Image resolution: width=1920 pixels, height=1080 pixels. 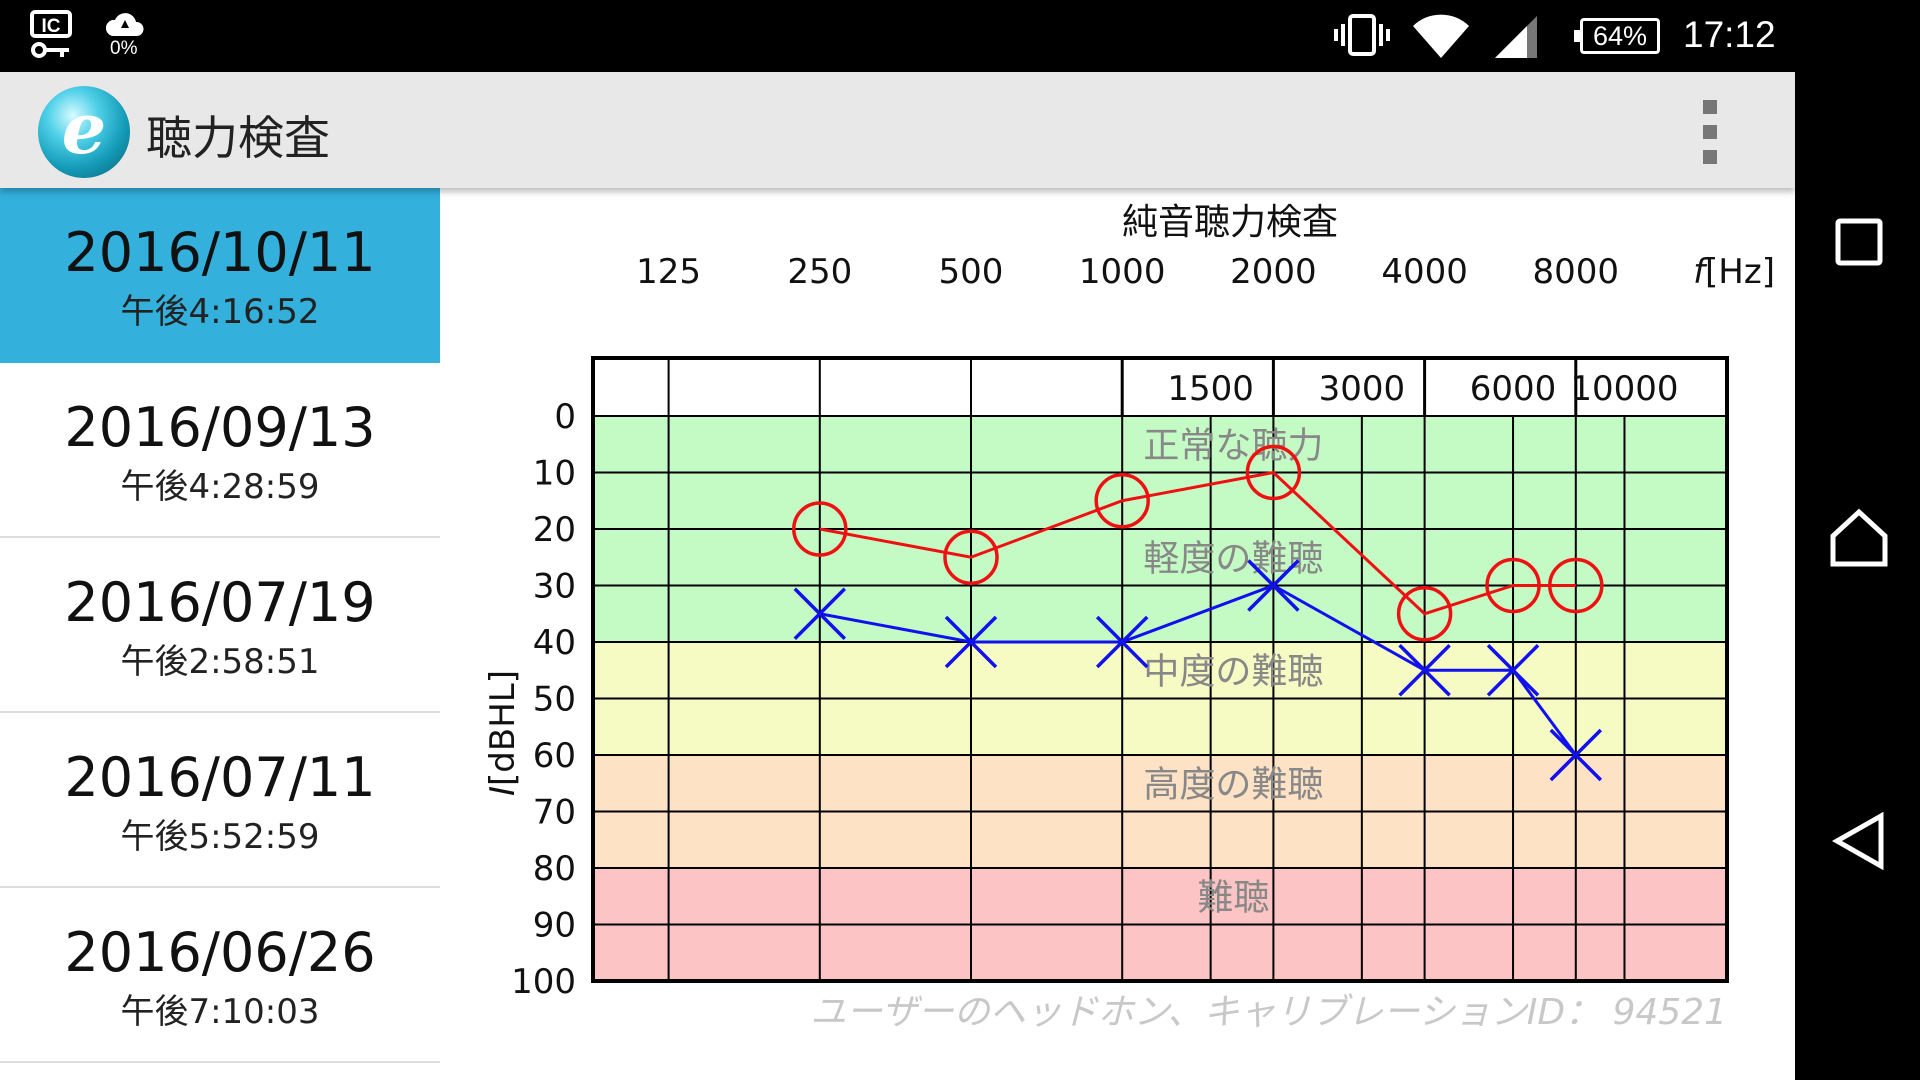 I want to click on wifi-icon, so click(x=1441, y=36).